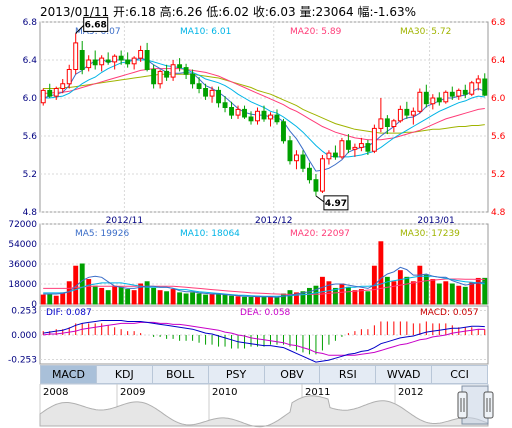 The image size is (512, 428). Describe the element at coordinates (24, 312) in the screenshot. I see `macd-y-tick: 0.253` at that location.